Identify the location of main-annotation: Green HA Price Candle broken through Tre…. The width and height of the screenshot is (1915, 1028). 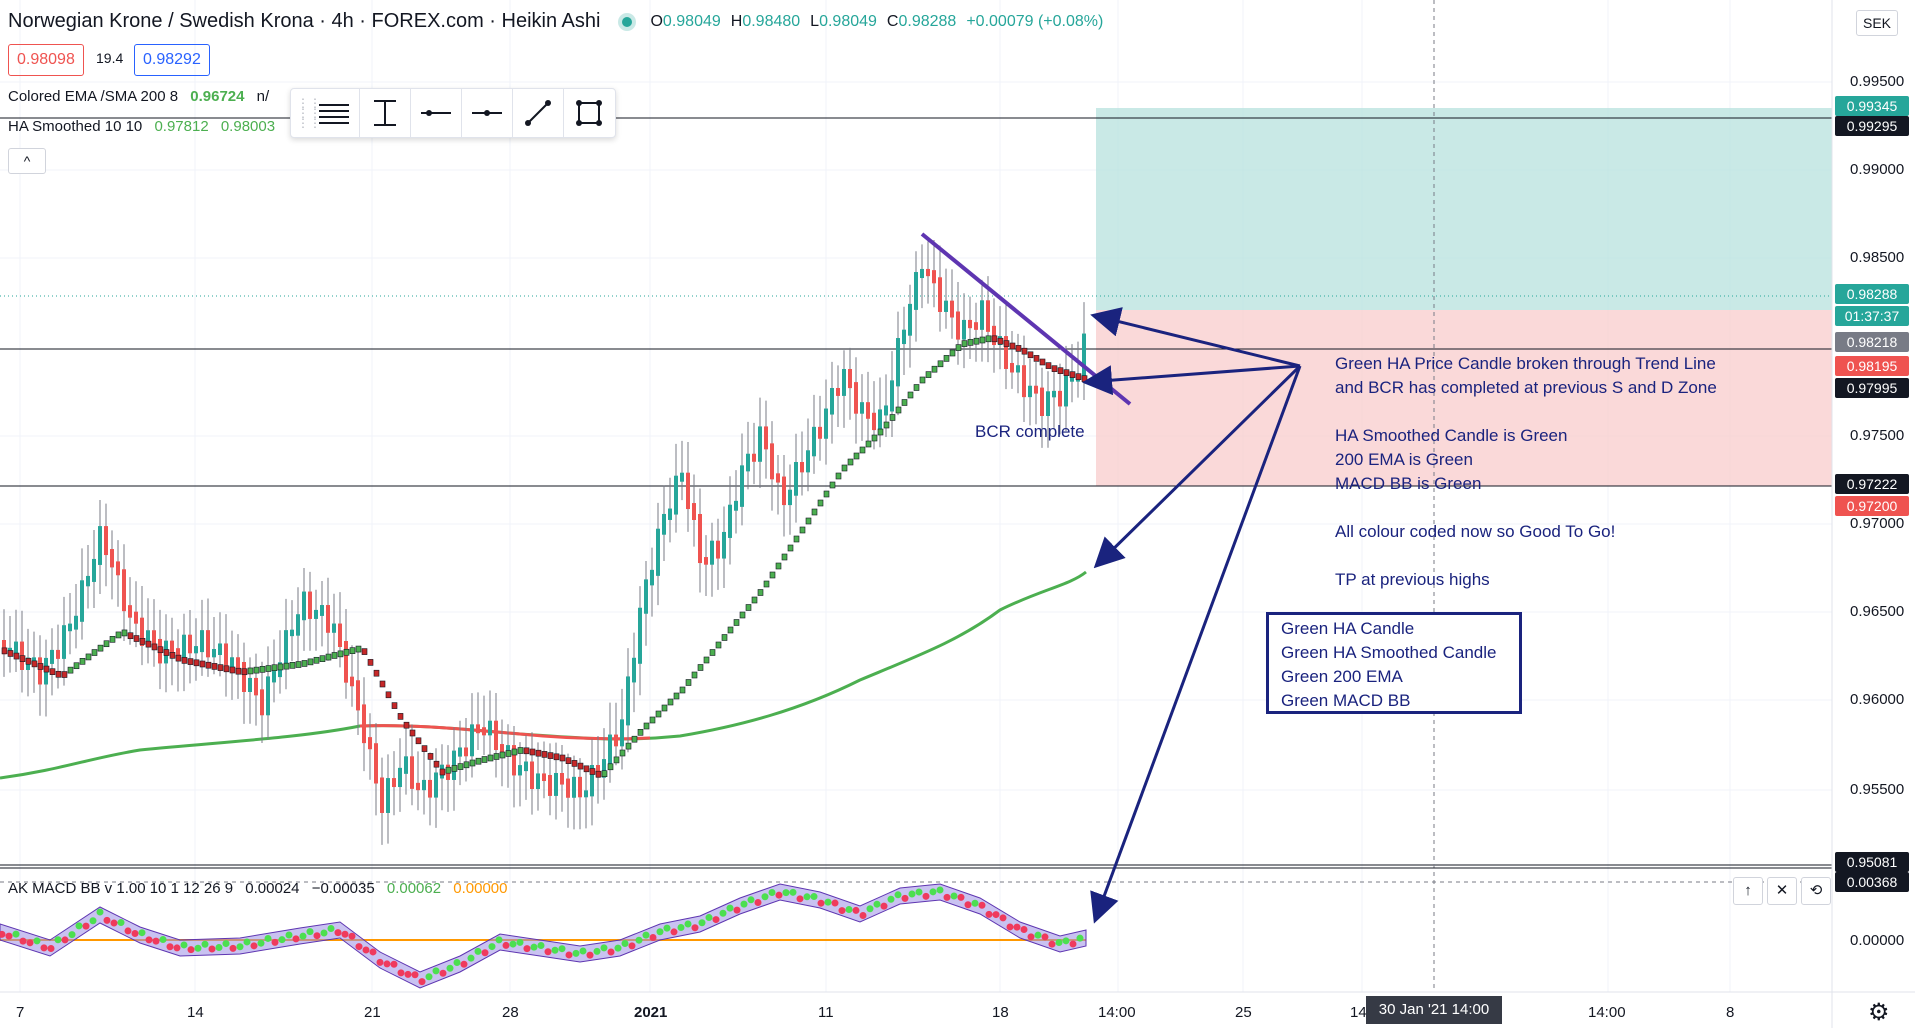
(1526, 471).